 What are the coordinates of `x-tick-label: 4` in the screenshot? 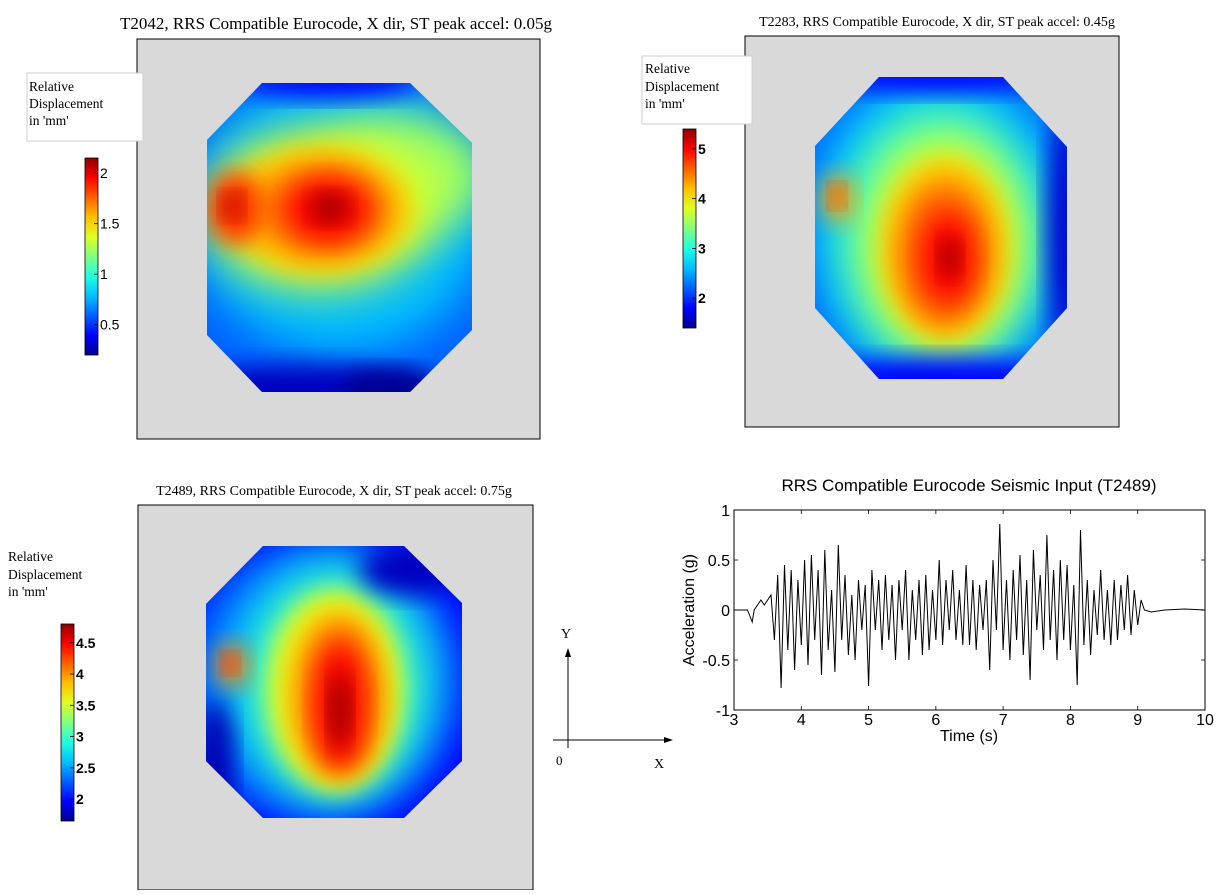 It's located at (801, 720).